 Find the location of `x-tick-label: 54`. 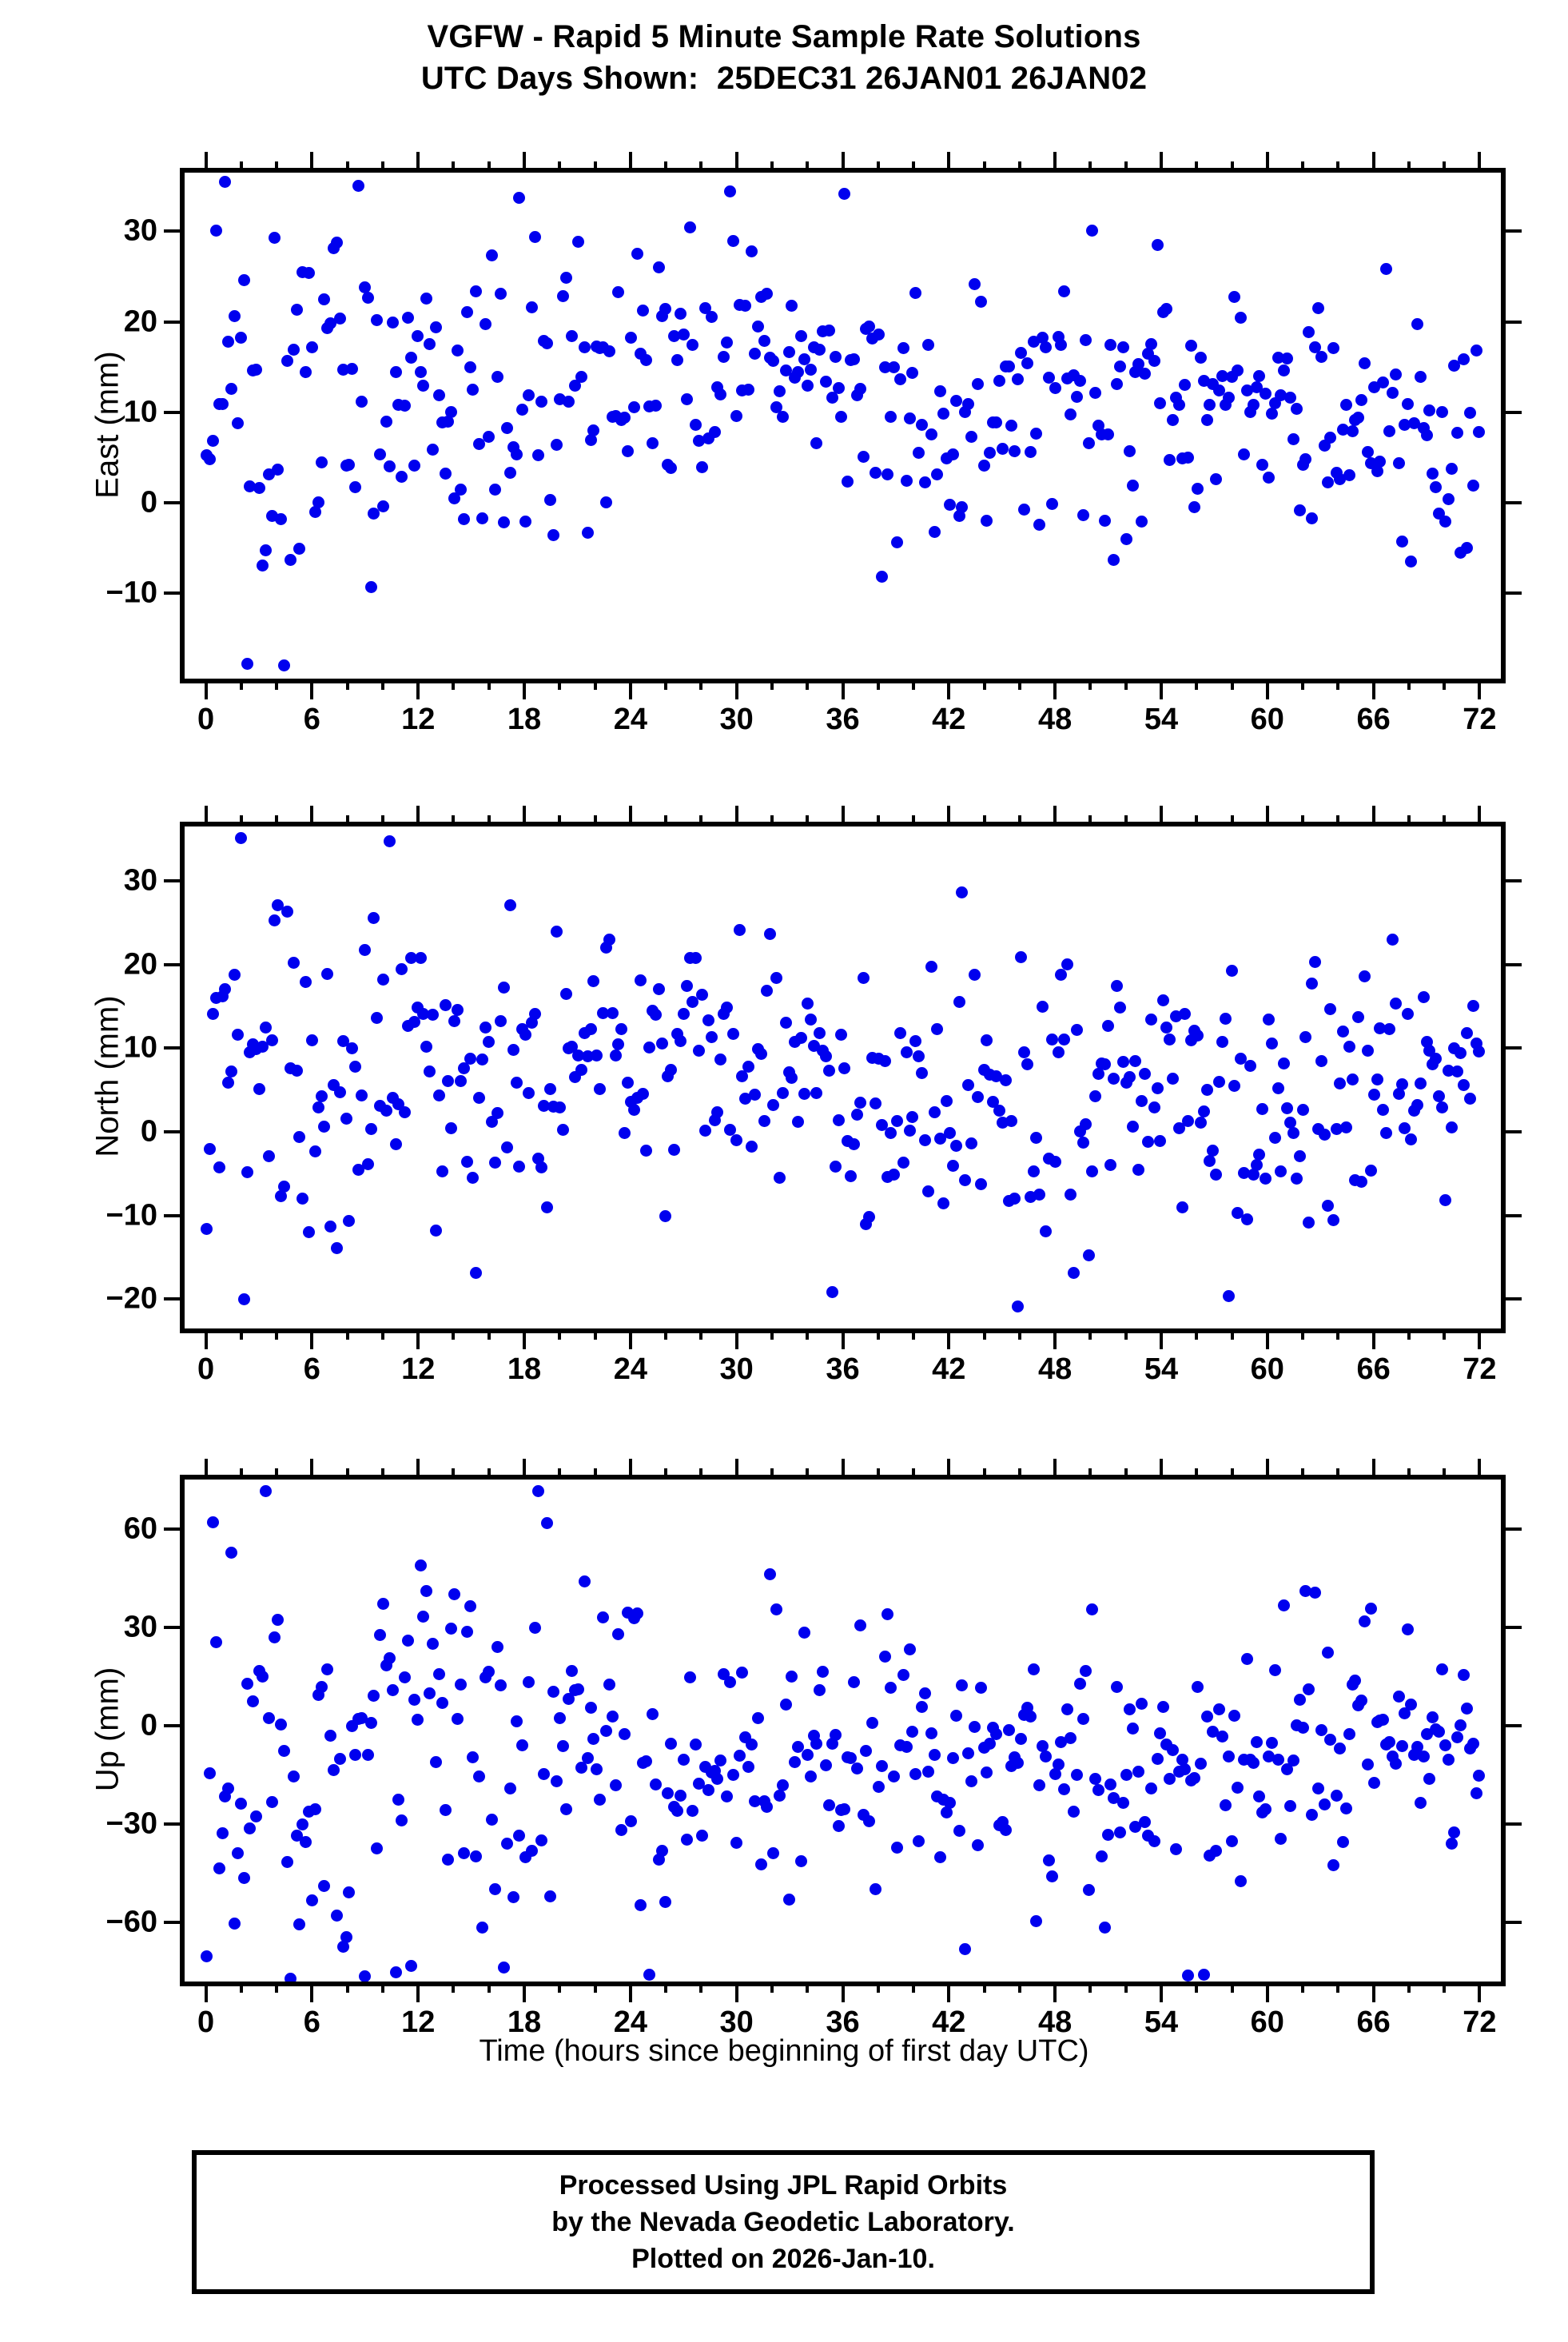

x-tick-label: 54 is located at coordinates (1161, 719).